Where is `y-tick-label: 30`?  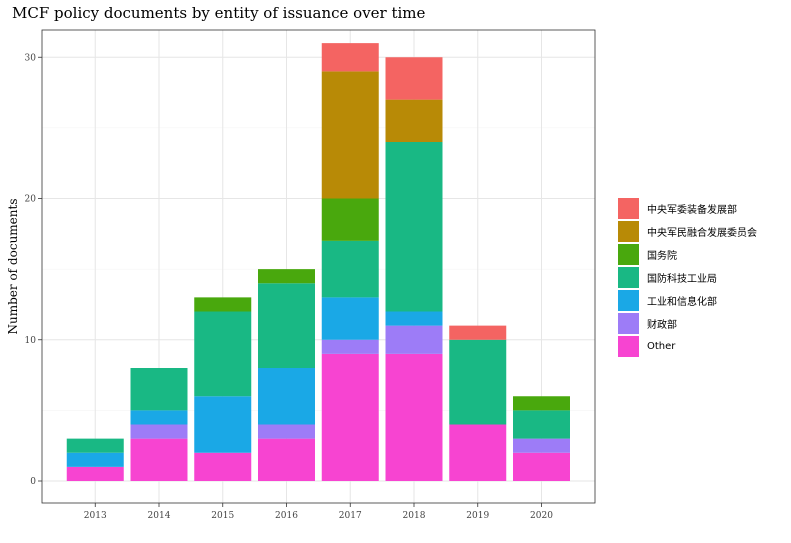 y-tick-label: 30 is located at coordinates (31, 58).